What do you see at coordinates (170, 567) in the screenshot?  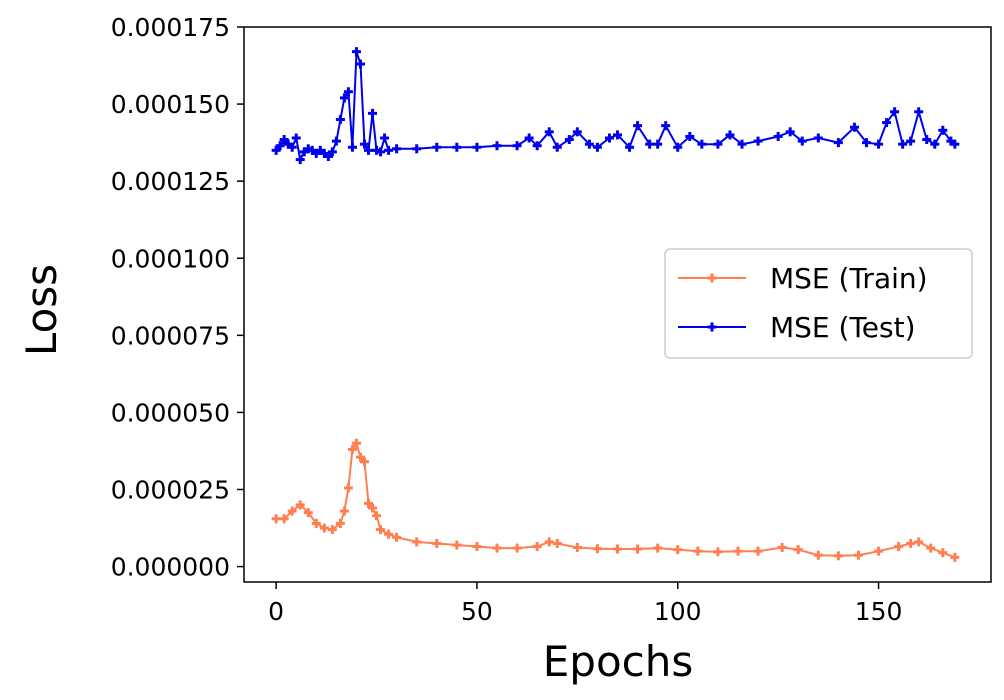 I see `y-tick-label: 0.000000` at bounding box center [170, 567].